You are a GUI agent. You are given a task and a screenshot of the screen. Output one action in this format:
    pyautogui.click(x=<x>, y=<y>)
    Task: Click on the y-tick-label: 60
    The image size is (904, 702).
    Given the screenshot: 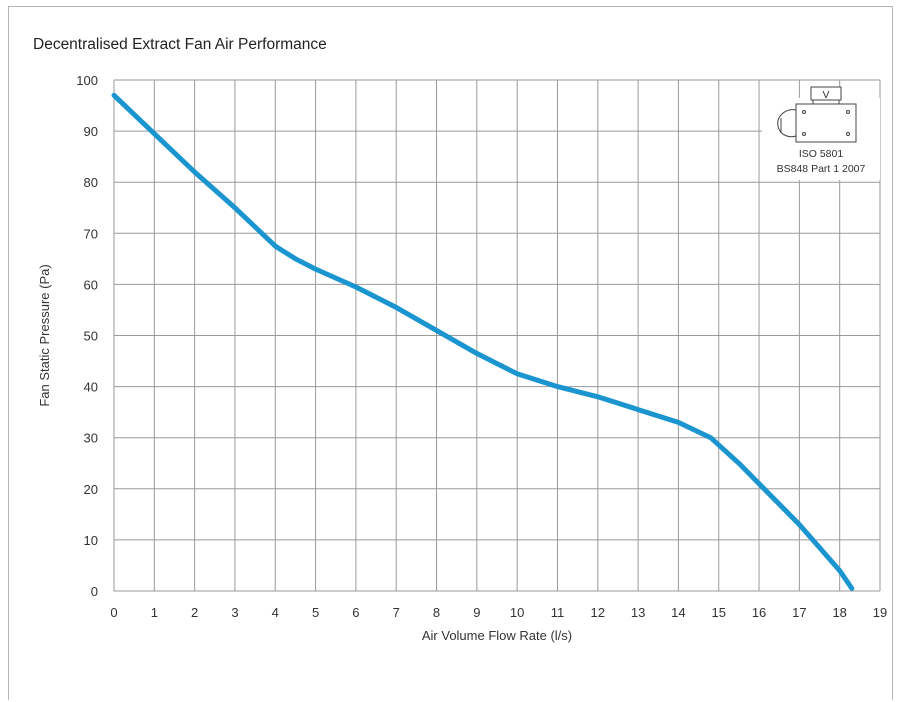 What is the action you would take?
    pyautogui.click(x=91, y=284)
    